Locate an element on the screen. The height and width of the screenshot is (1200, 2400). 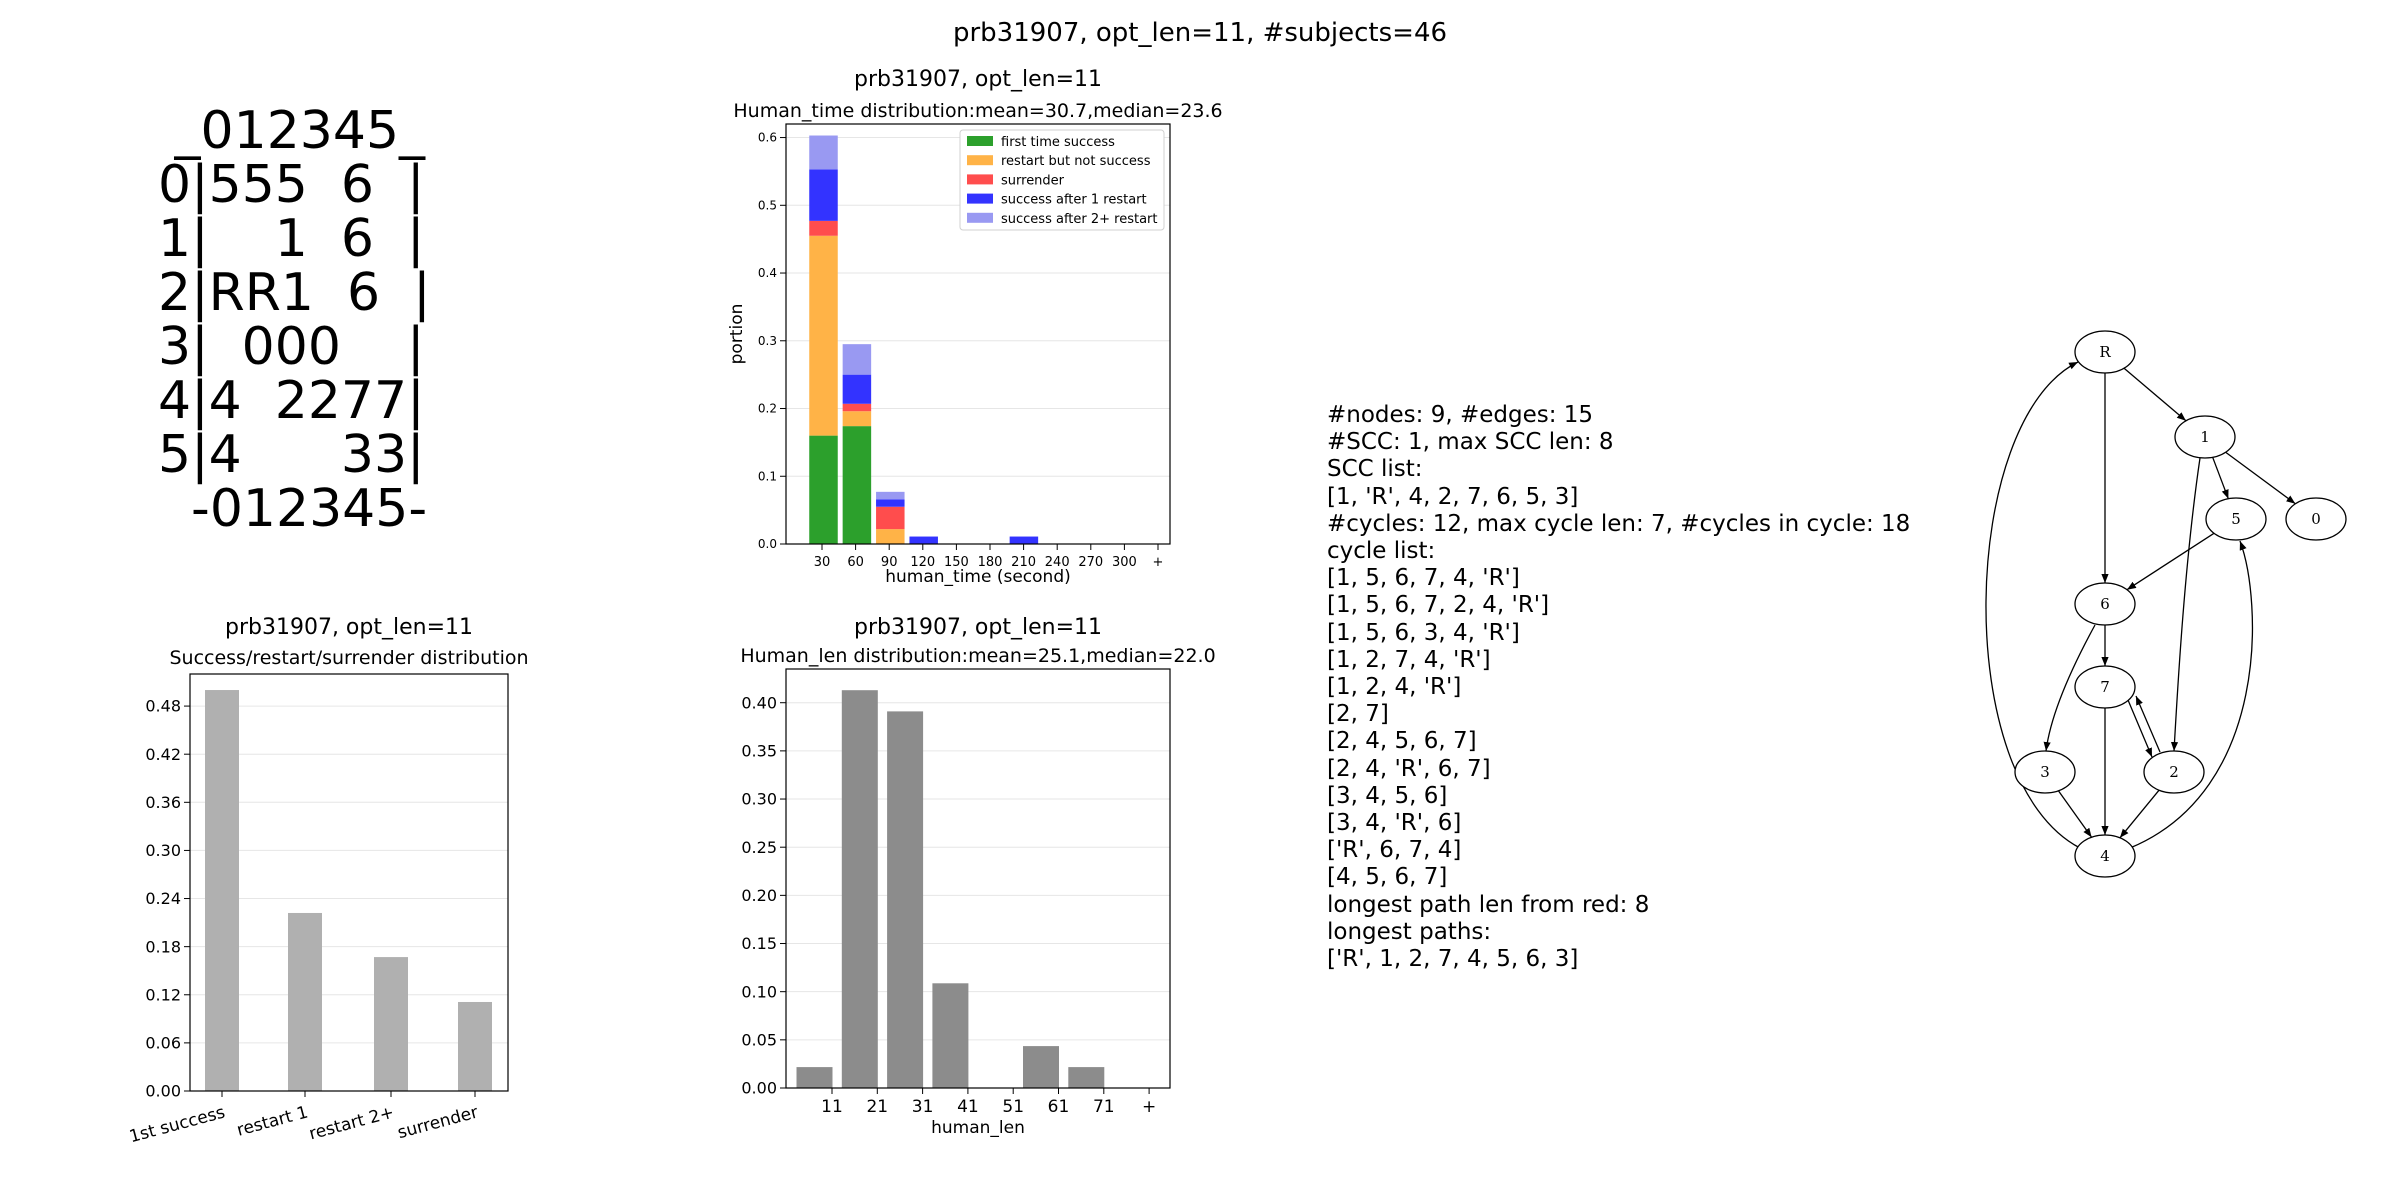
x-tick-label: 61 is located at coordinates (1059, 1107).